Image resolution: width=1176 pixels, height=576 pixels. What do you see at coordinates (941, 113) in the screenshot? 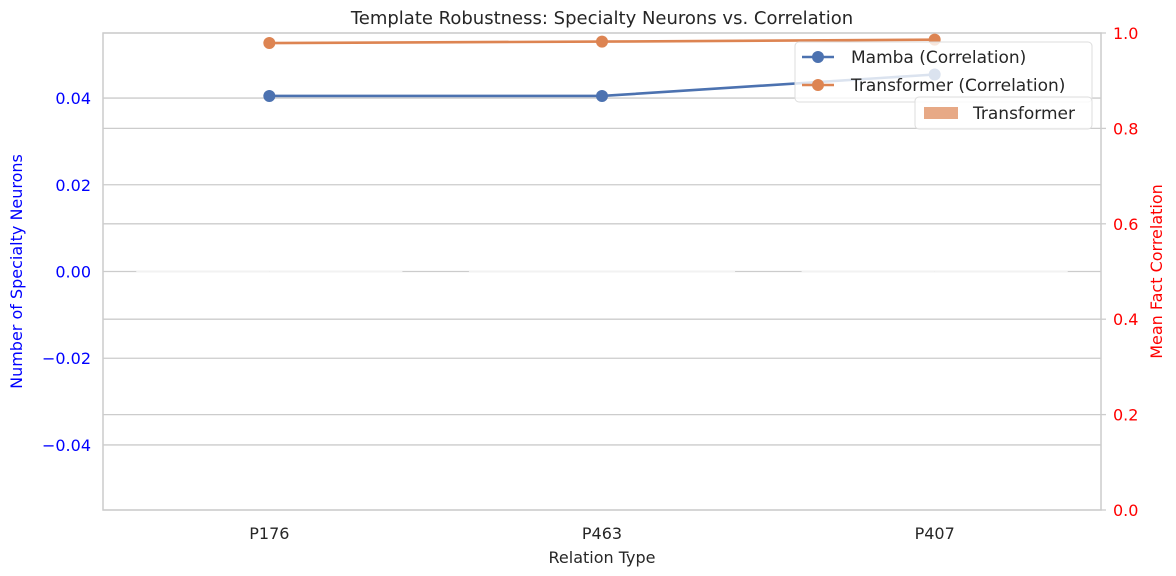
I see `legend-swatch-transformer` at bounding box center [941, 113].